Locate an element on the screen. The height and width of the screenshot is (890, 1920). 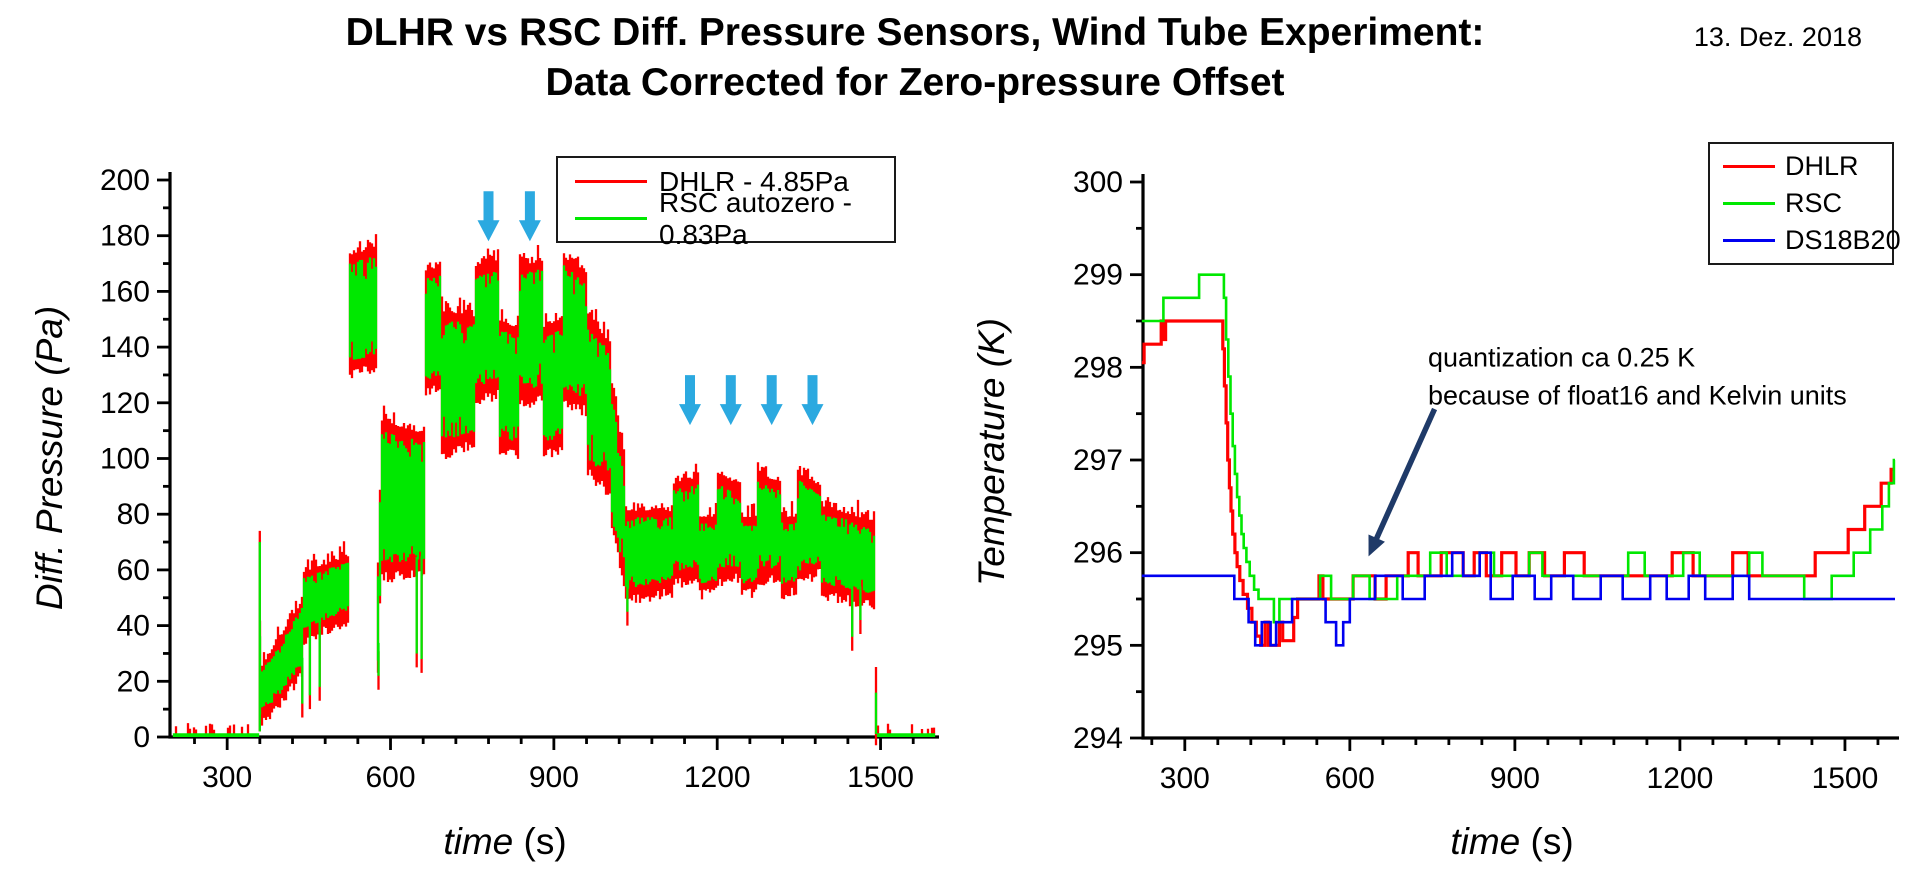
svg-text: 60 is located at coordinates (133, 570).